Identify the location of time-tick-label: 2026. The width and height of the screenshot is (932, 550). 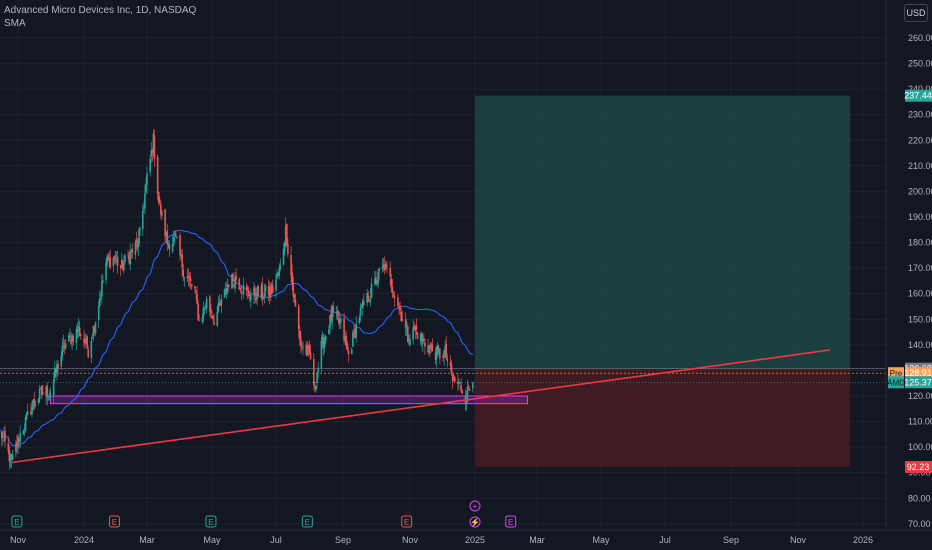
(863, 540).